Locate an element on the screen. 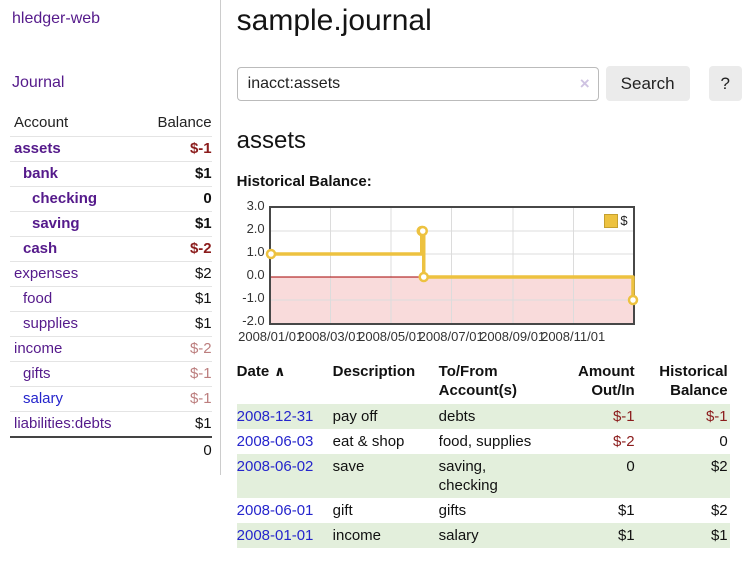  transaction-date-link: 2008-01-01 is located at coordinates (275, 535).